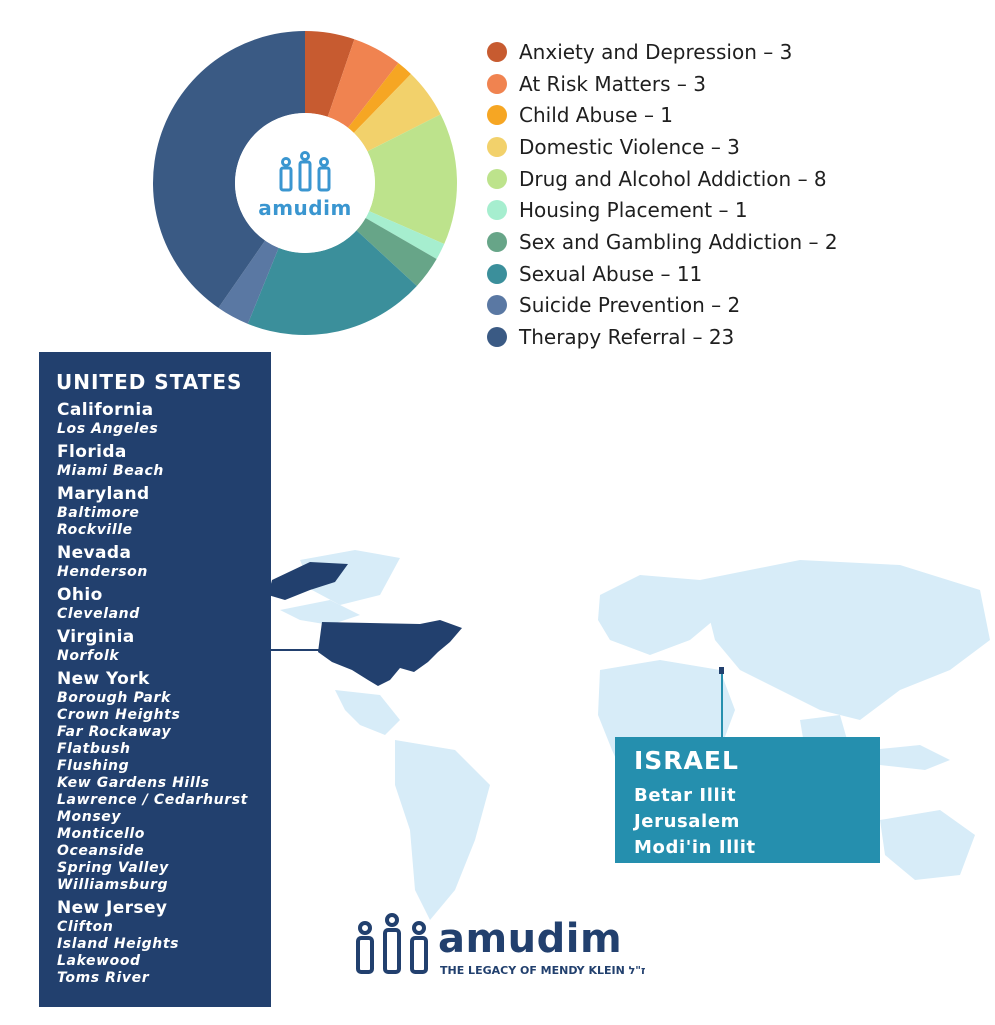 The height and width of the screenshot is (1025, 995). I want to click on legend-item: Domestic Violence – 3, so click(662, 147).